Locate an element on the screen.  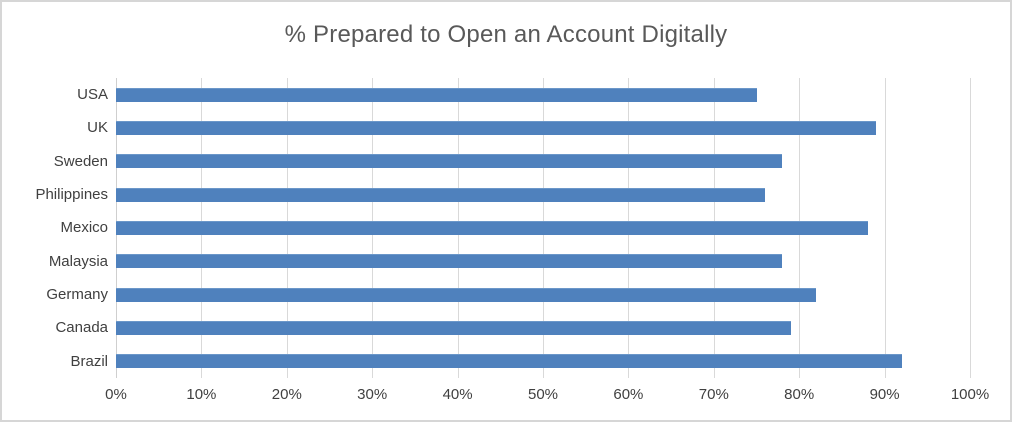
category-label: UK is located at coordinates (97, 128).